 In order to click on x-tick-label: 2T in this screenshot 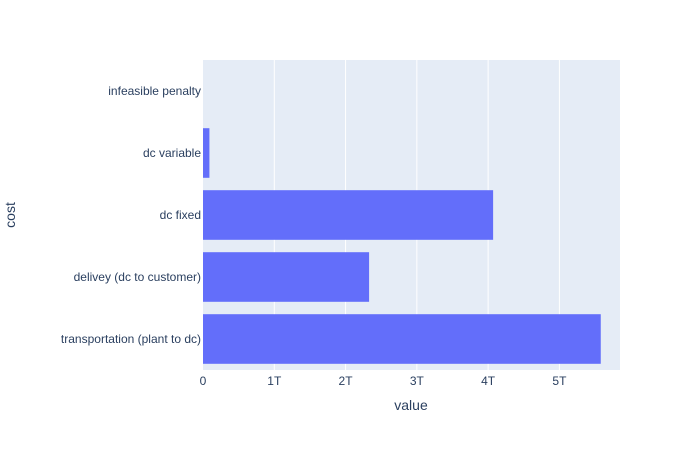, I will do `click(346, 381)`.